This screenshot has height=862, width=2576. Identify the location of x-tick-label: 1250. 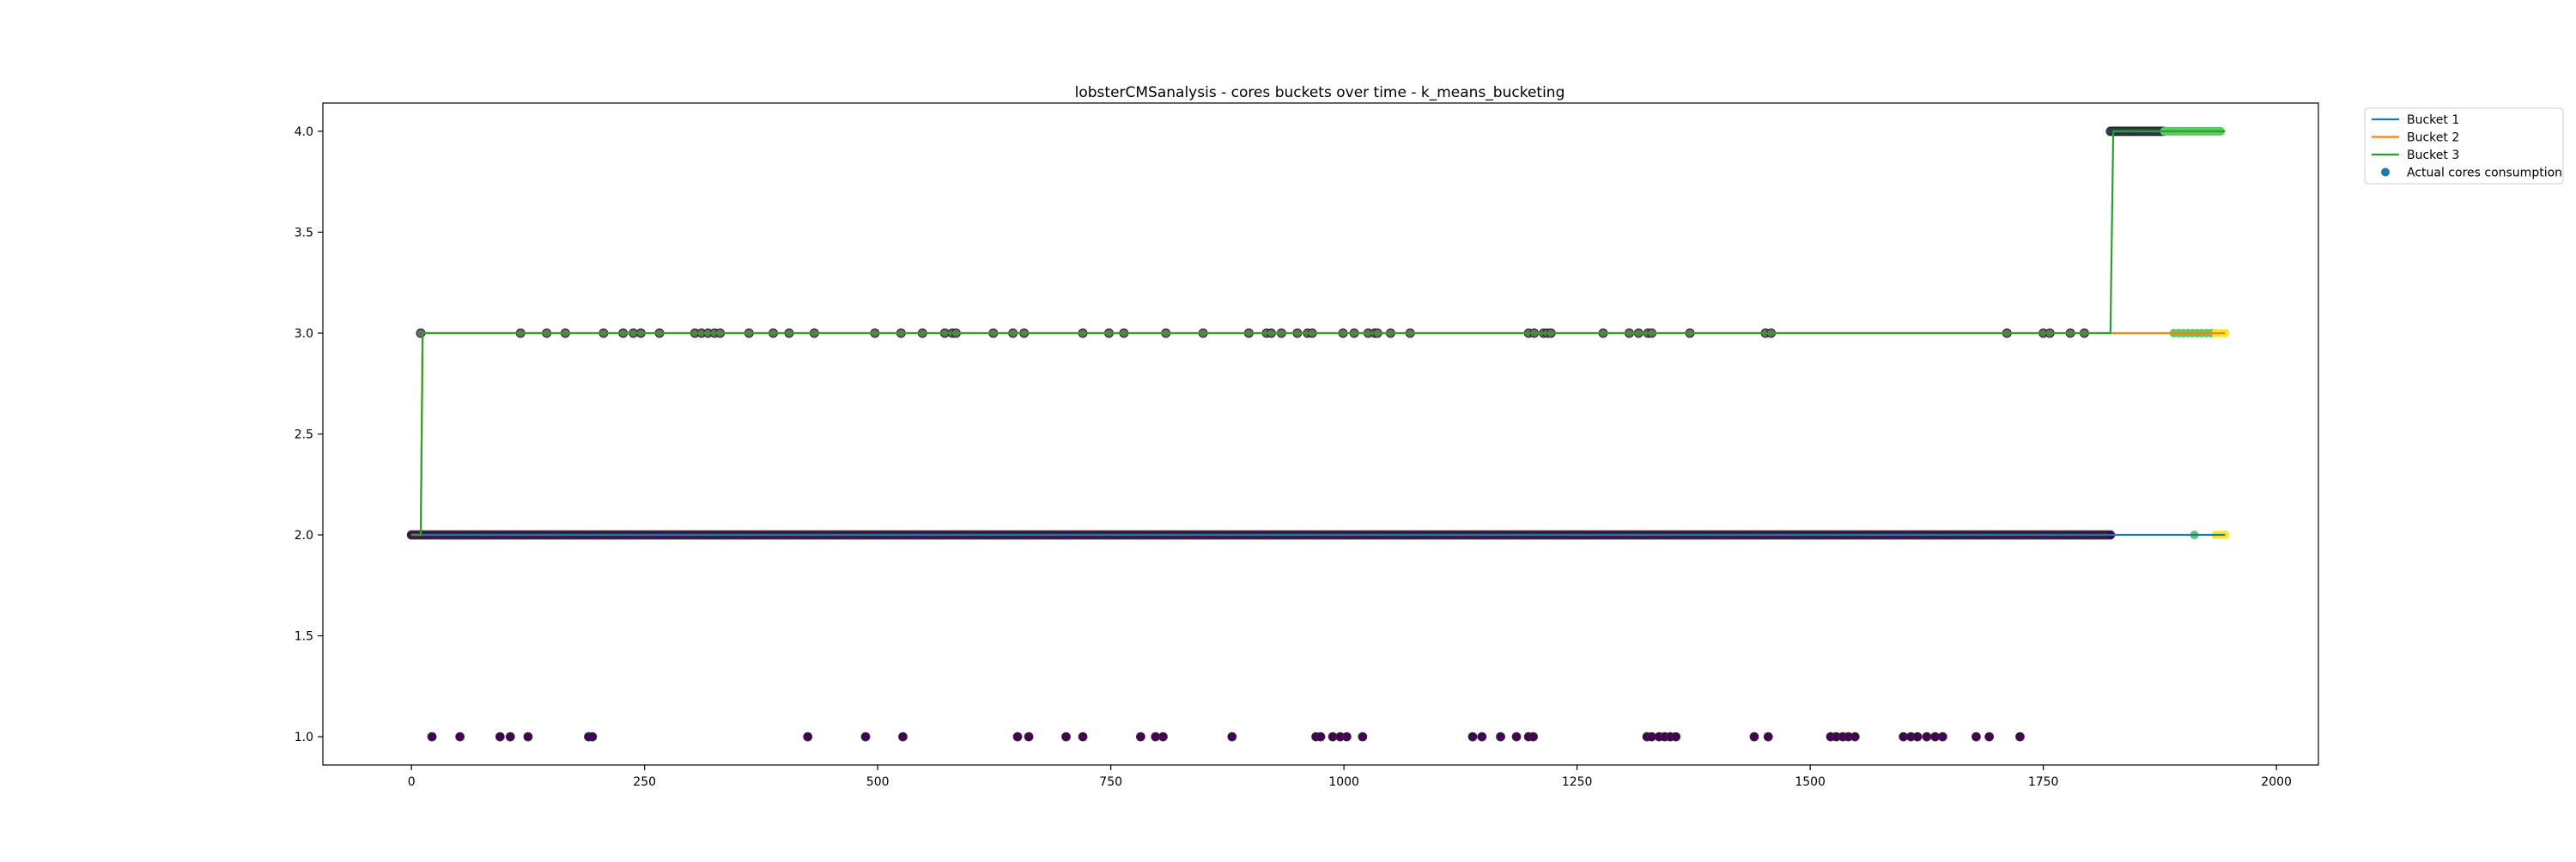
(1577, 782).